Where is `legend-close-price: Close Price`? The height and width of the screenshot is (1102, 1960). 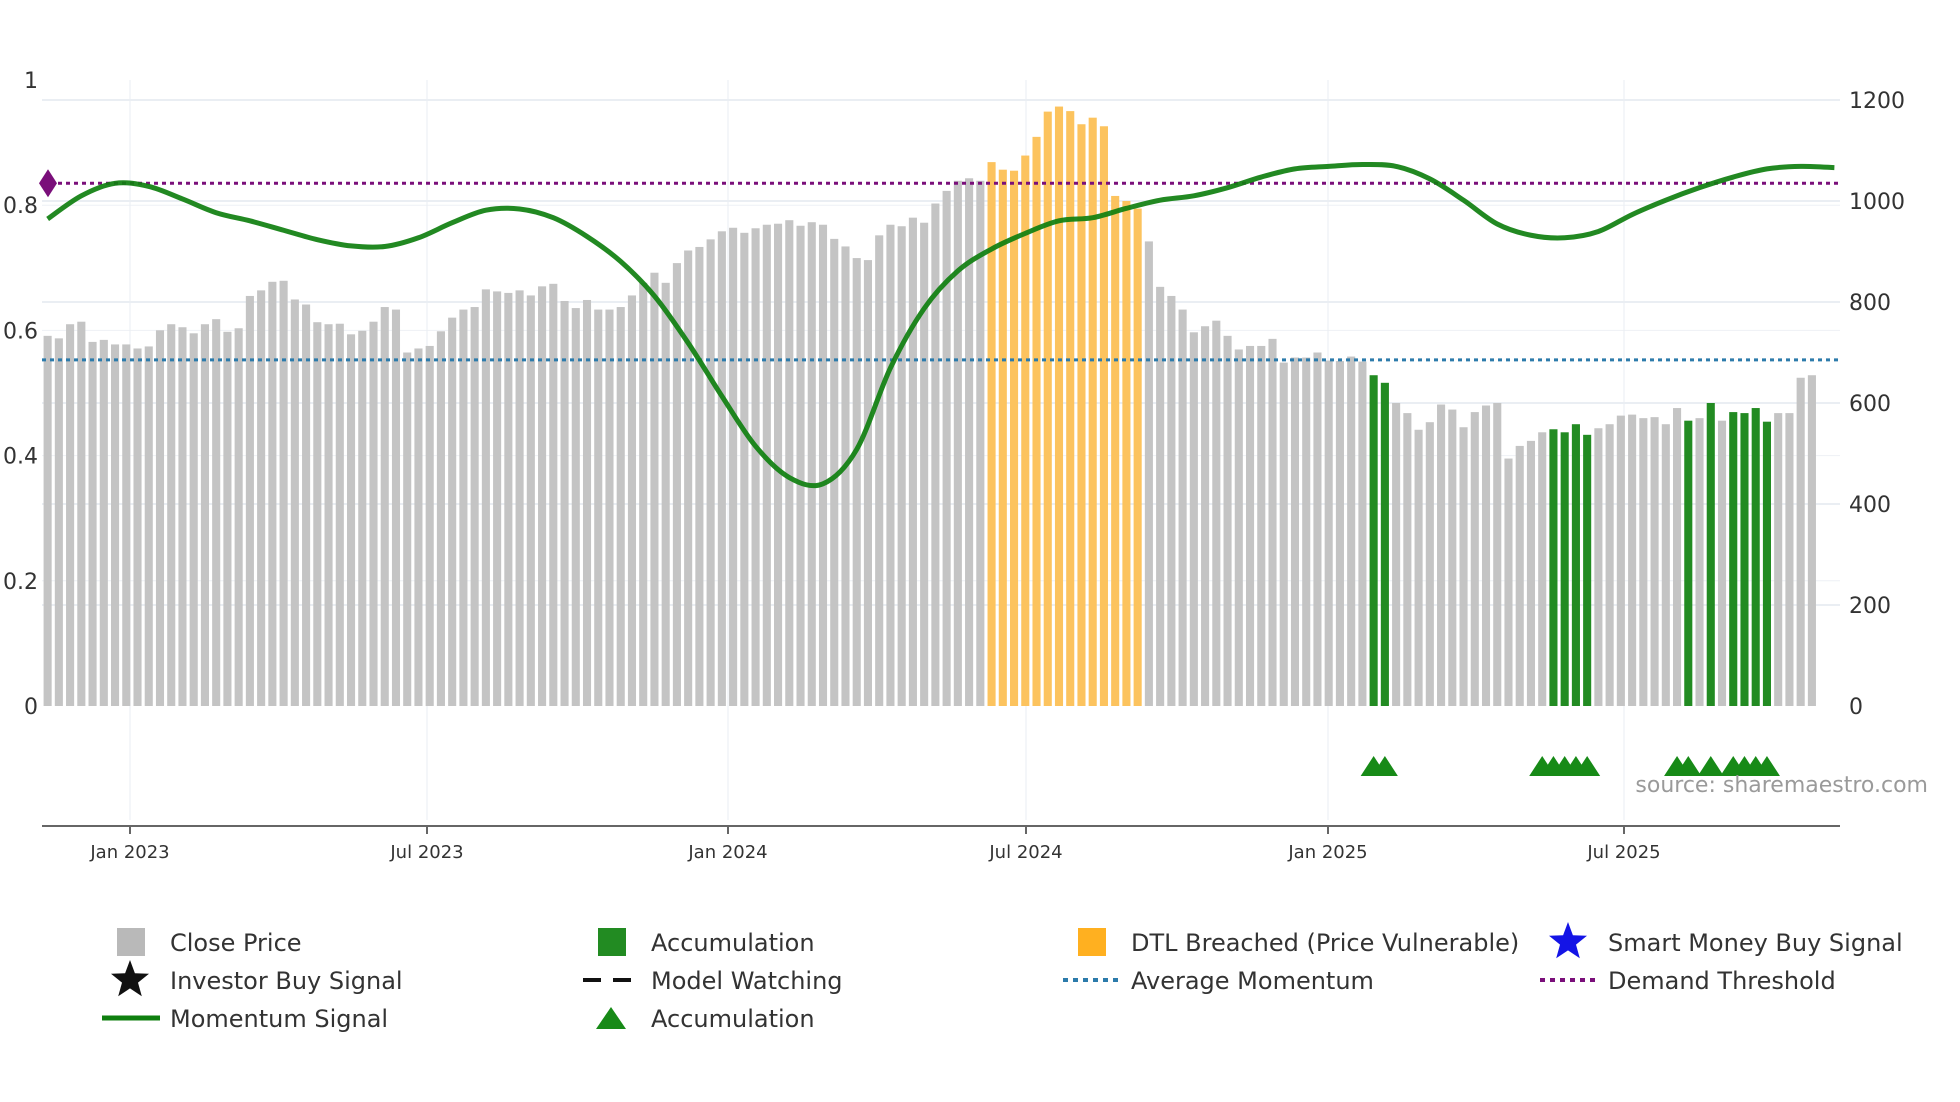
legend-close-price: Close Price is located at coordinates (236, 943).